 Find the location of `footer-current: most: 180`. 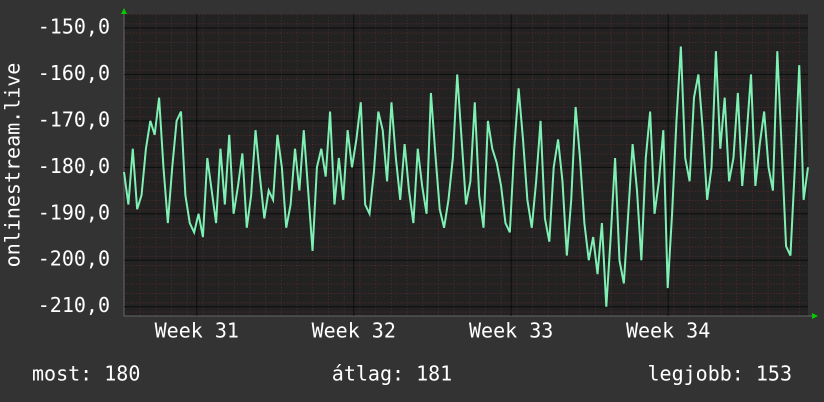

footer-current: most: 180 is located at coordinates (86, 374).